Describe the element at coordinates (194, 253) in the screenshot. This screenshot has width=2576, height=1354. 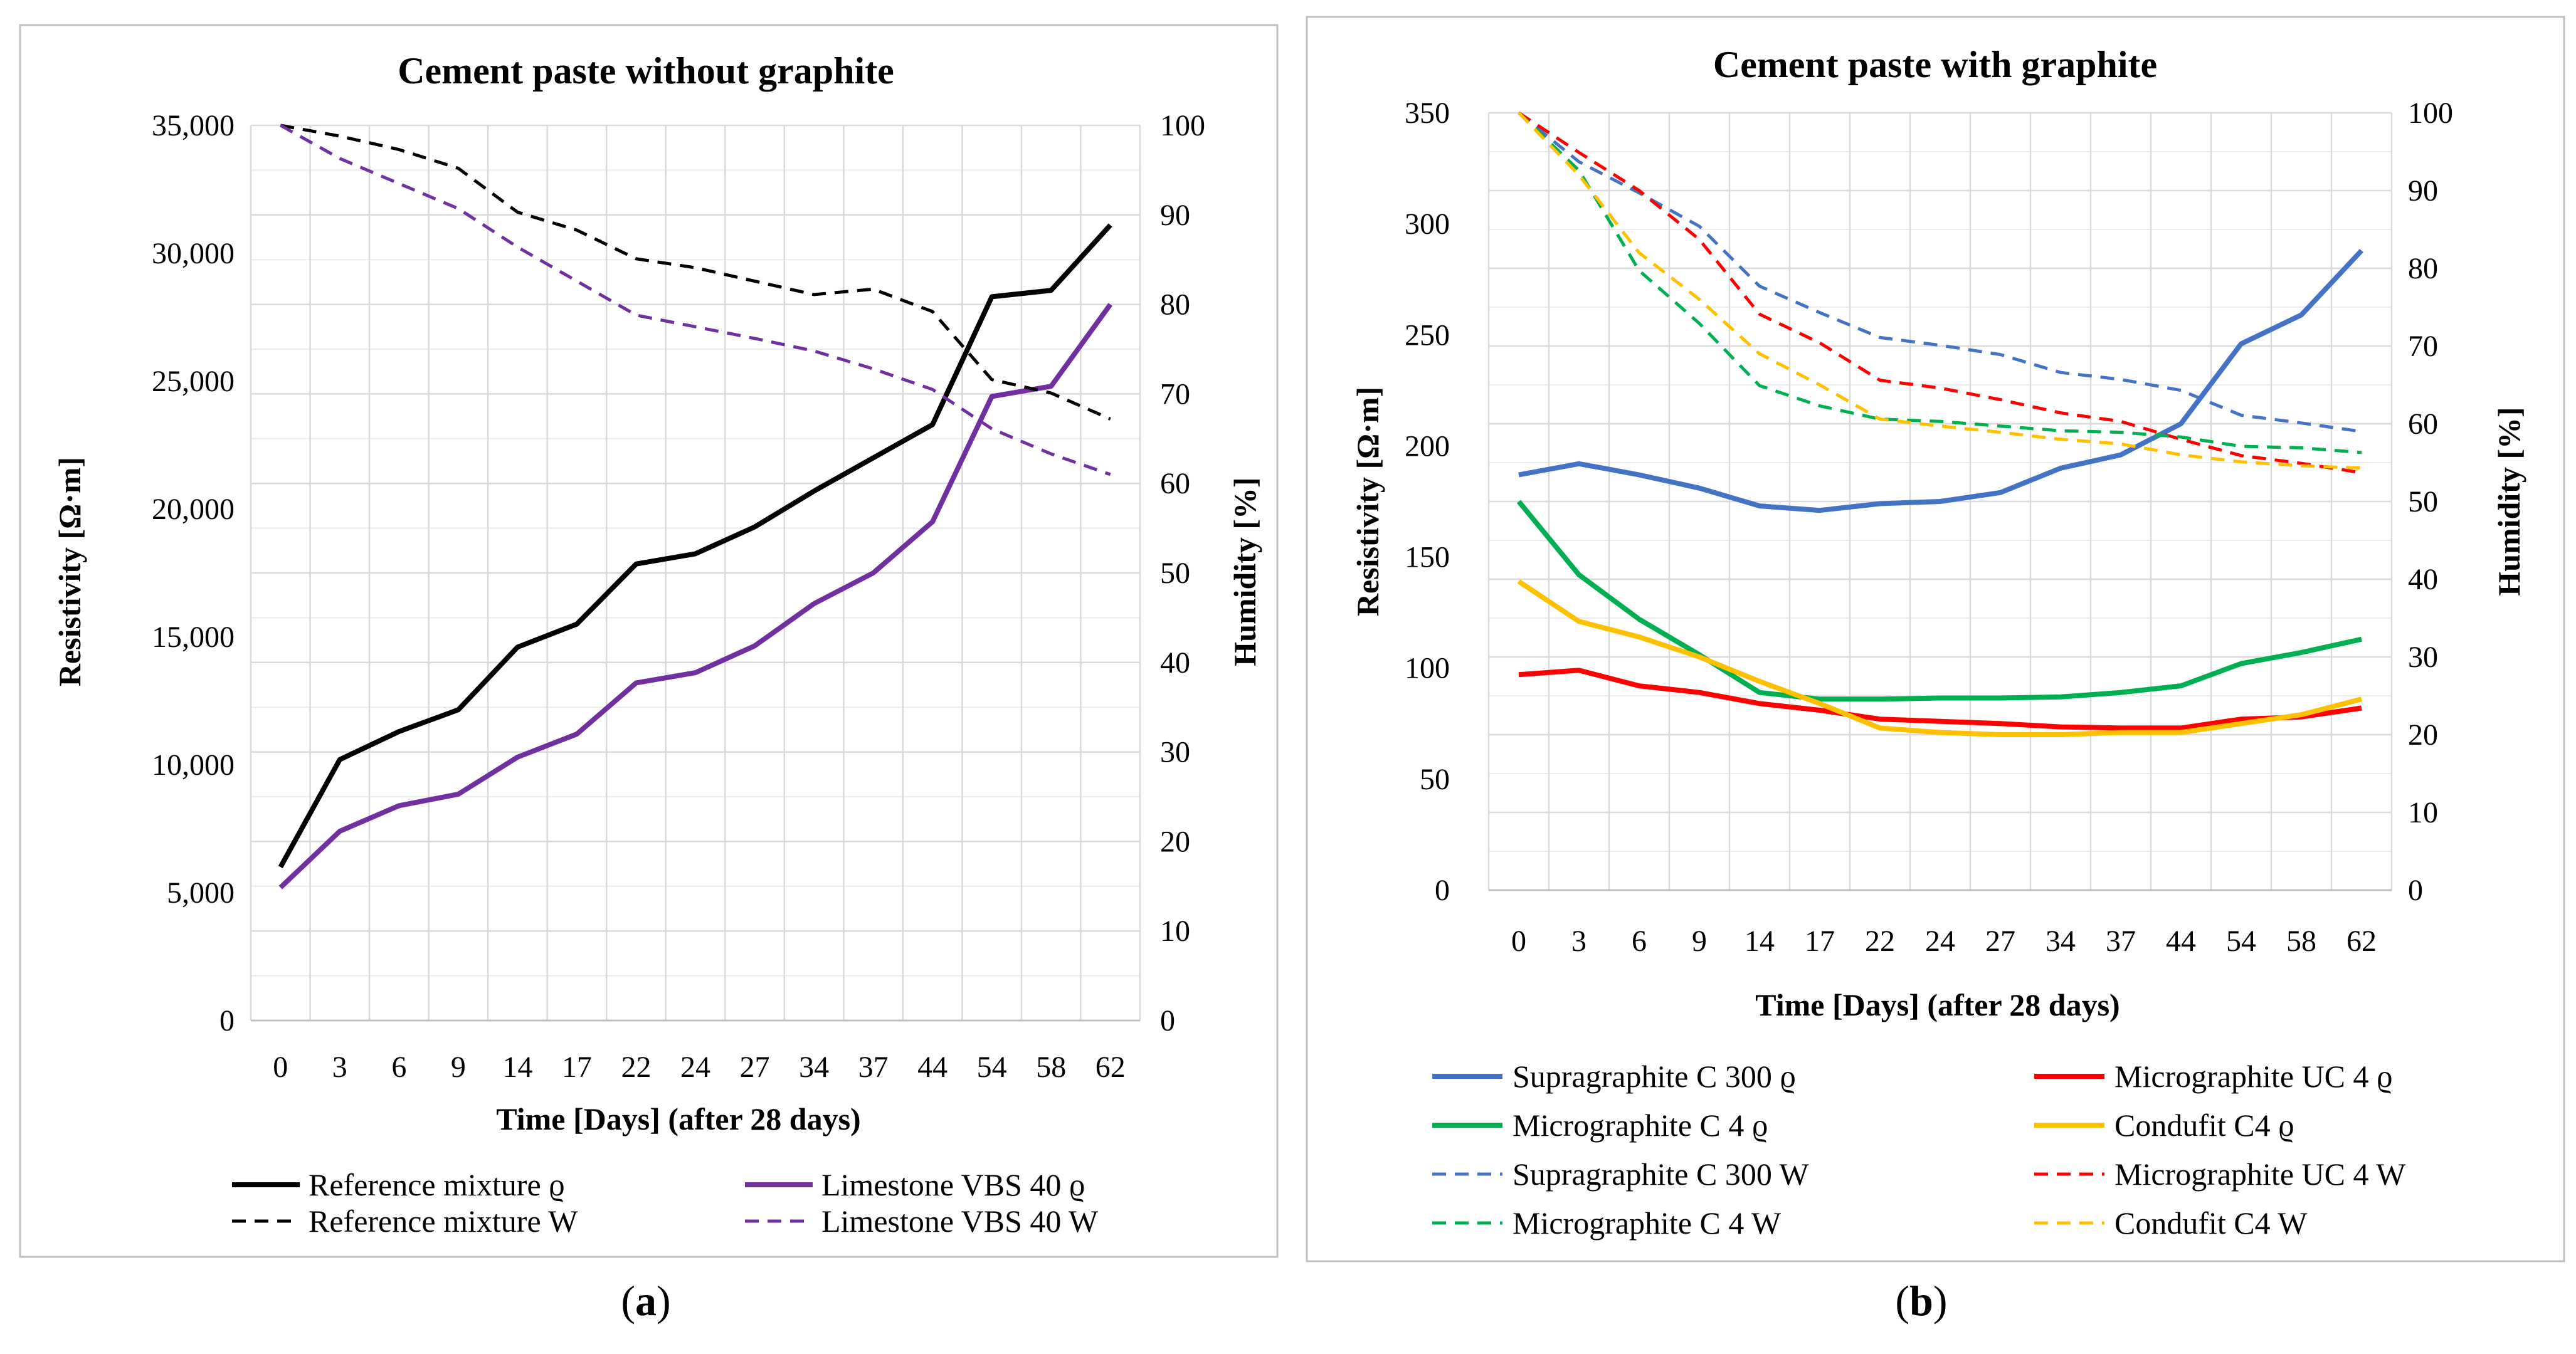
I see `y-tick-label: 30,000` at that location.